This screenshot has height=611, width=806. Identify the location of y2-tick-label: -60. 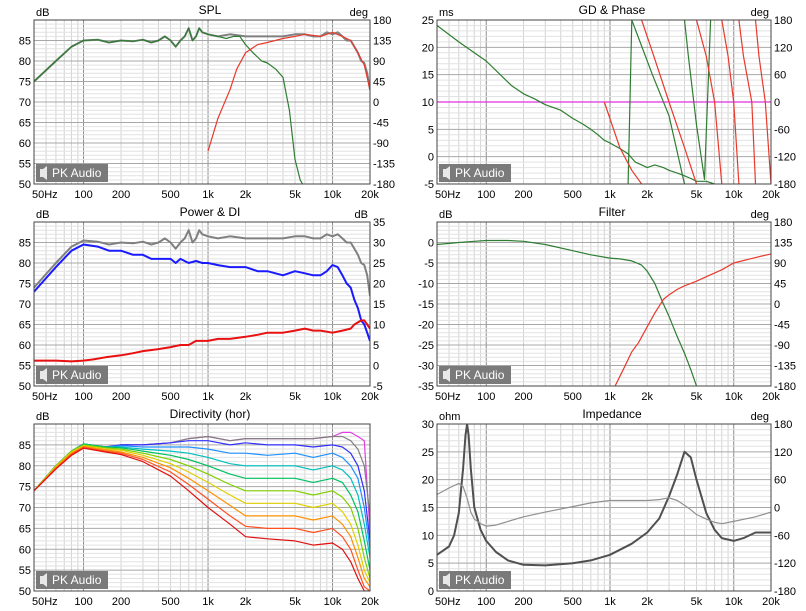
(782, 536).